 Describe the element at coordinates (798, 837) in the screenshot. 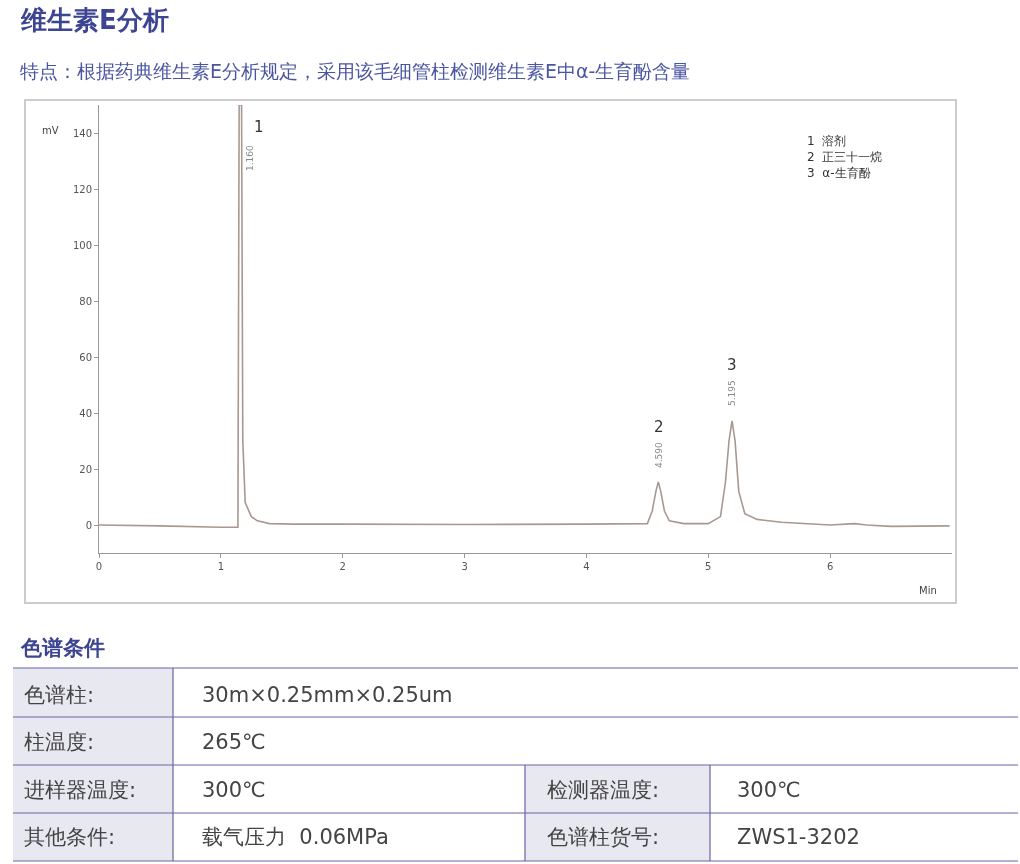

I see `text: ZWS1-3202` at that location.